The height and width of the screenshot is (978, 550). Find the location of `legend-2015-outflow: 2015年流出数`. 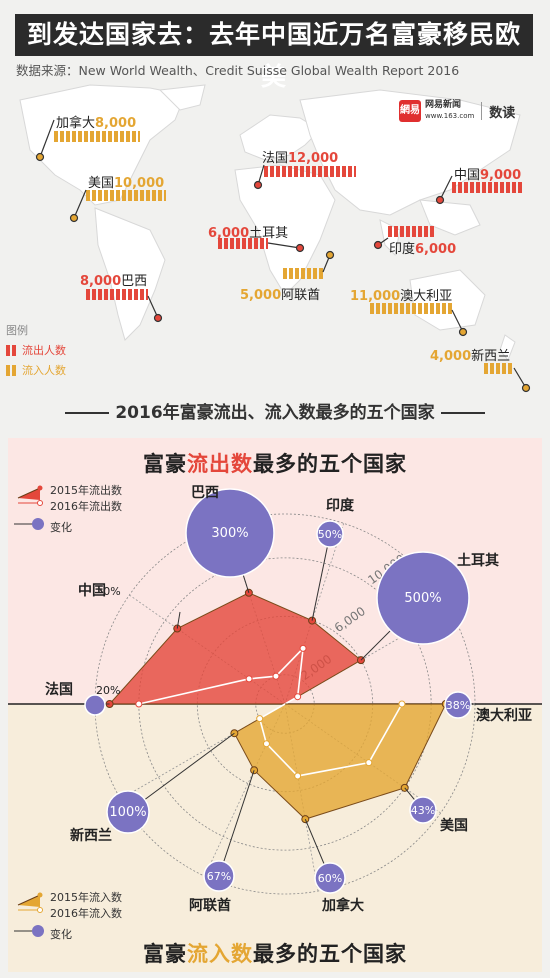

legend-2015-outflow: 2015年流出数 is located at coordinates (86, 490).